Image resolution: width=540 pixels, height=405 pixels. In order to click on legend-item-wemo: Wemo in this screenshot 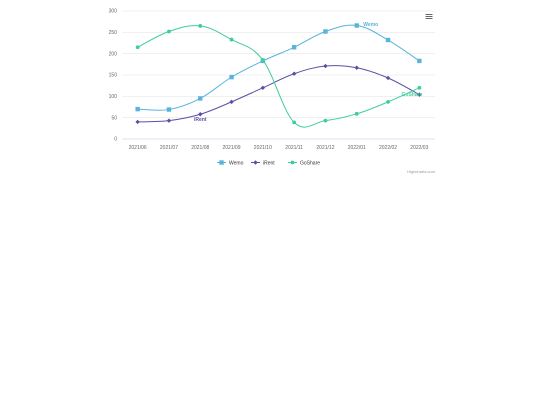, I will do `click(230, 163)`.